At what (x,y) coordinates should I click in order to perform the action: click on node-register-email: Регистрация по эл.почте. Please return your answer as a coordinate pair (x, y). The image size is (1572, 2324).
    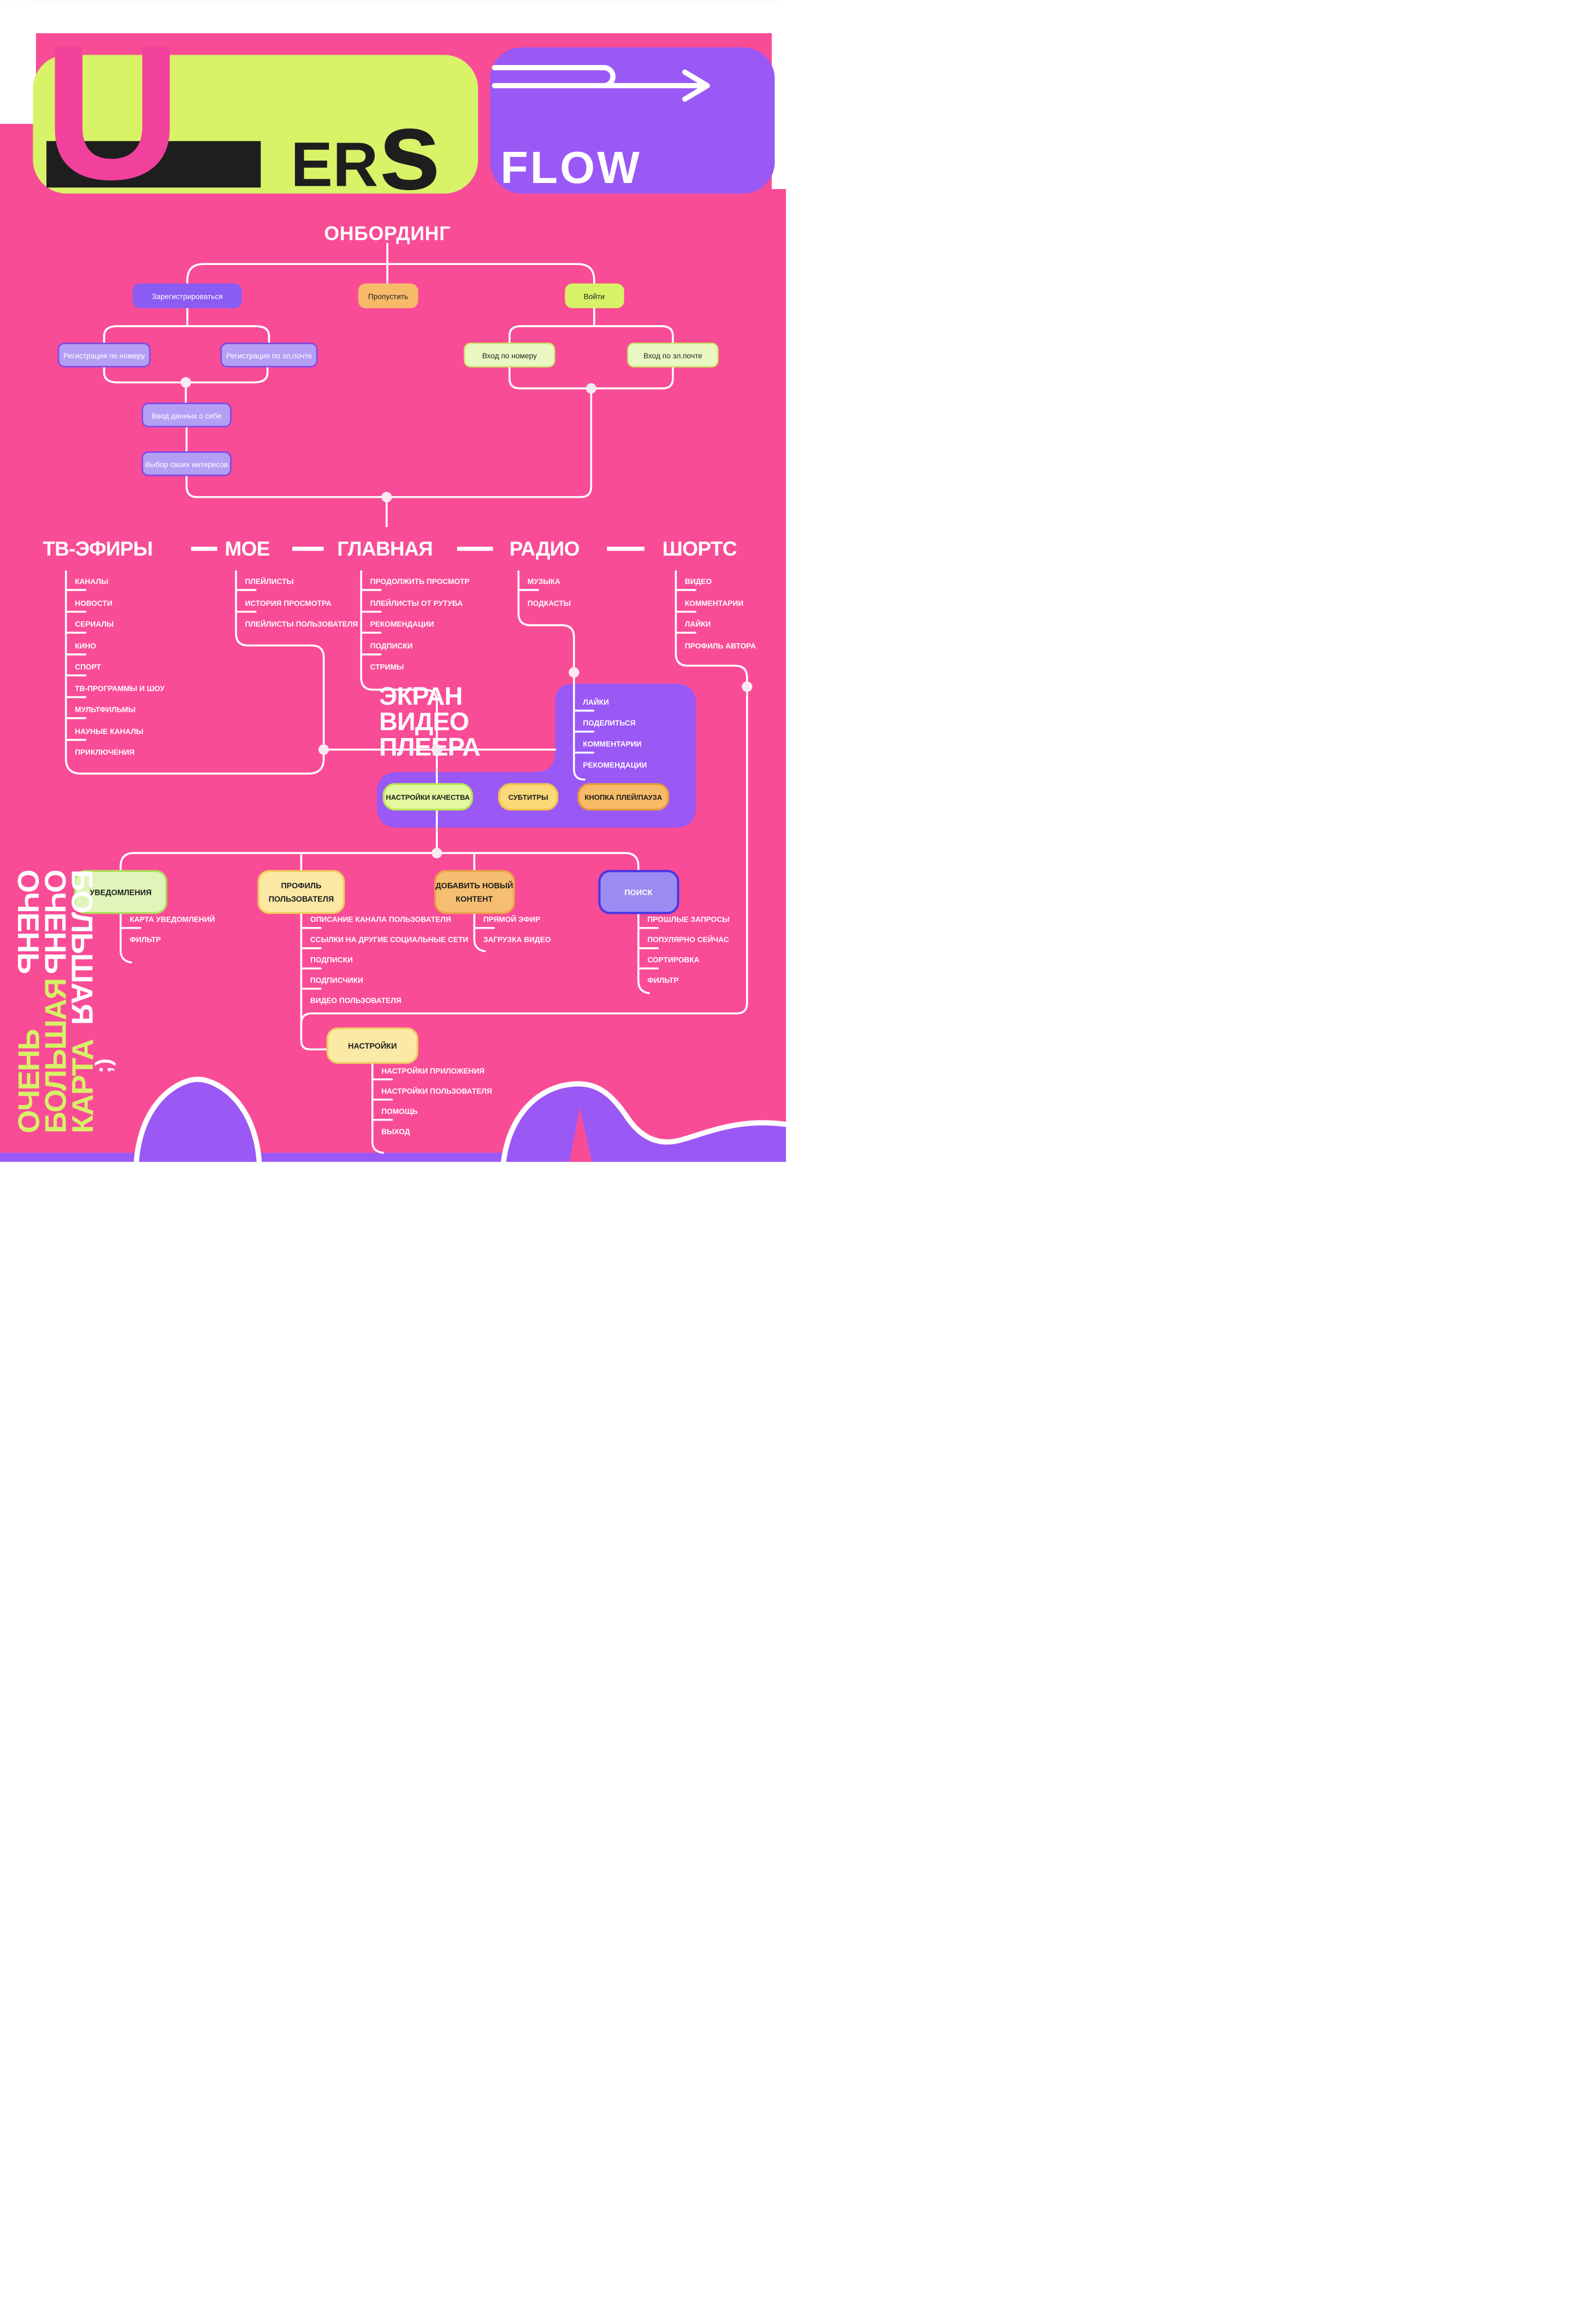
    Looking at the image, I should click on (269, 356).